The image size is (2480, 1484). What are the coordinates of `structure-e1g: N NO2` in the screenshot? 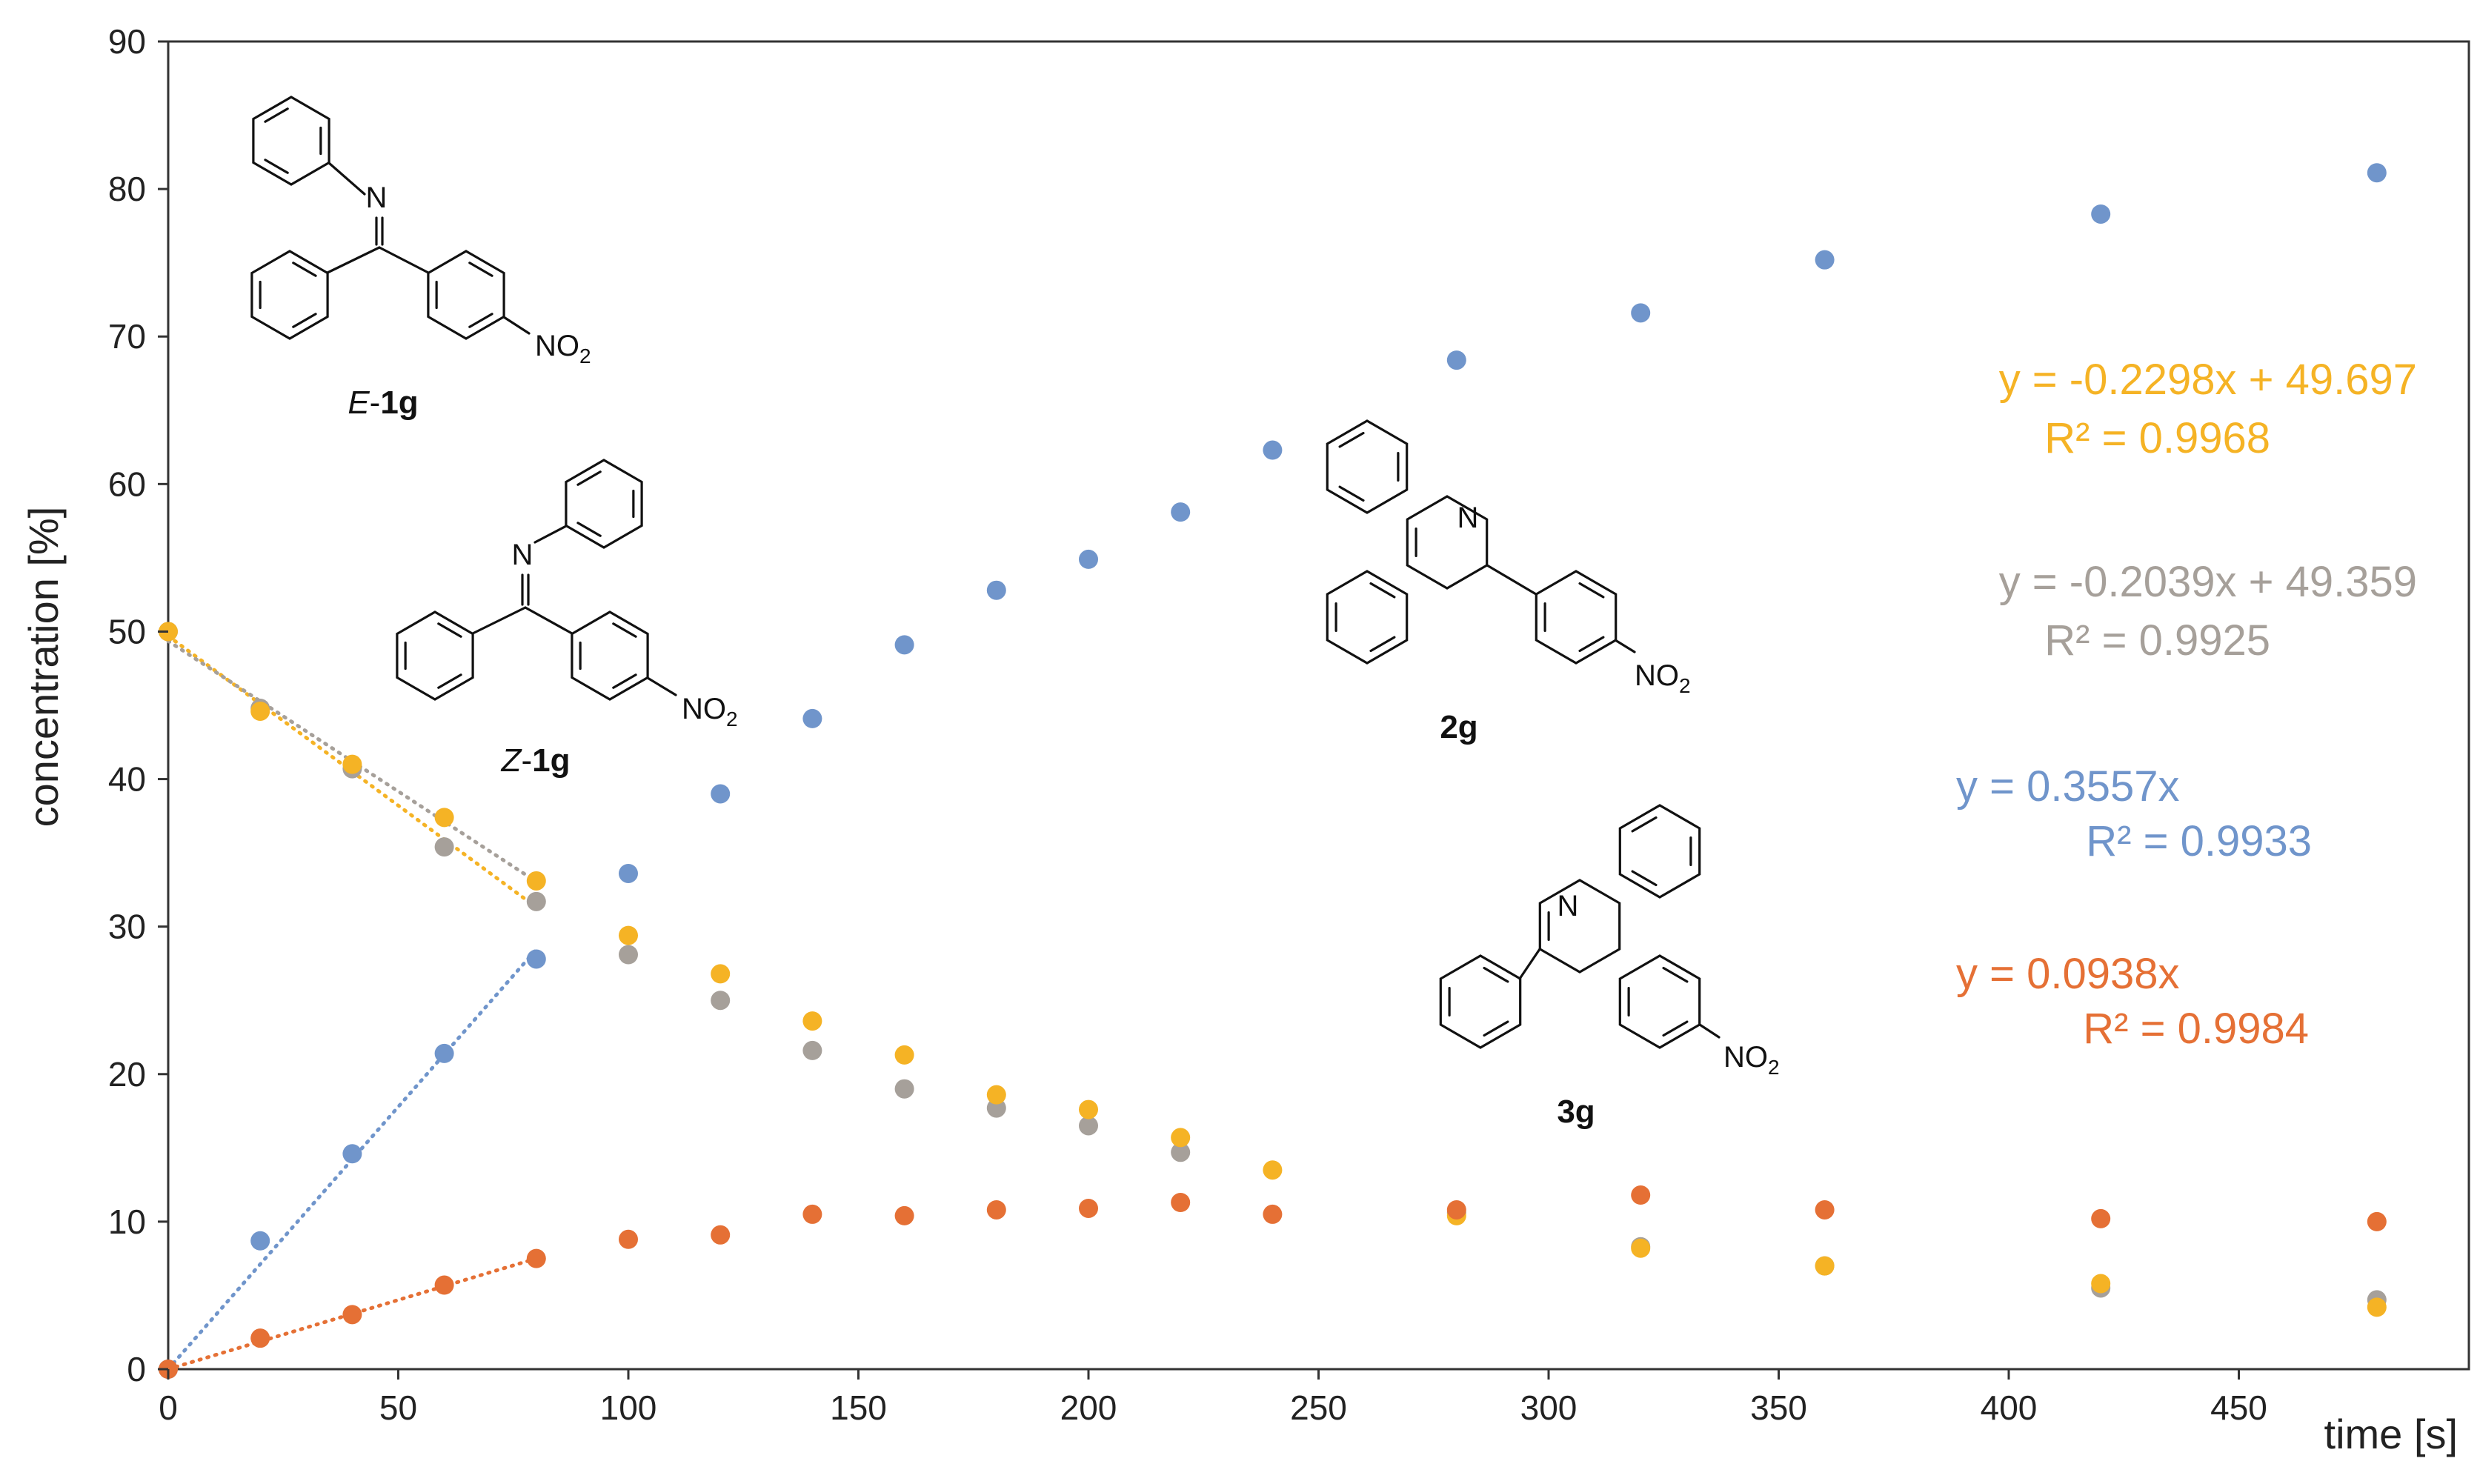 It's located at (421, 232).